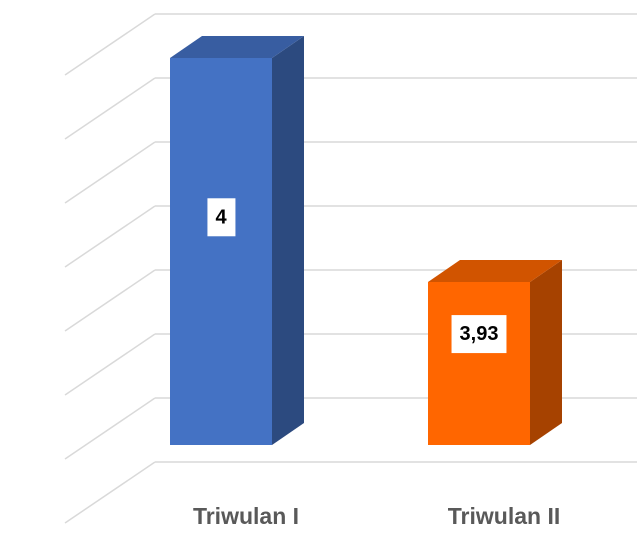  I want to click on x-tick-label: Triwulan II, so click(504, 516).